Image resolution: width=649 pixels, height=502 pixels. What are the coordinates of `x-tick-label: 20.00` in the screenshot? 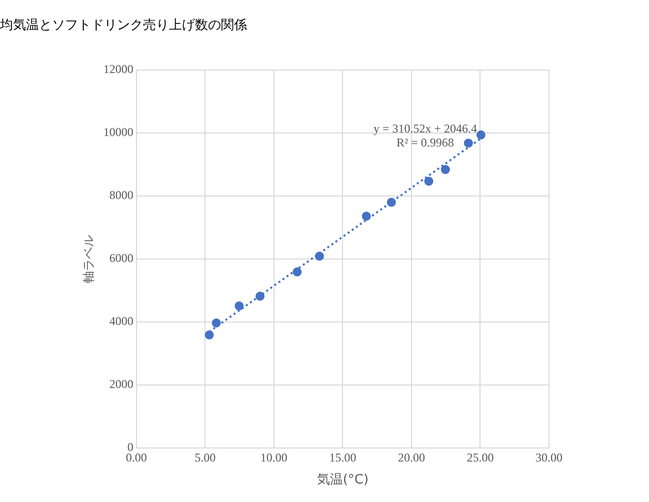 It's located at (411, 457).